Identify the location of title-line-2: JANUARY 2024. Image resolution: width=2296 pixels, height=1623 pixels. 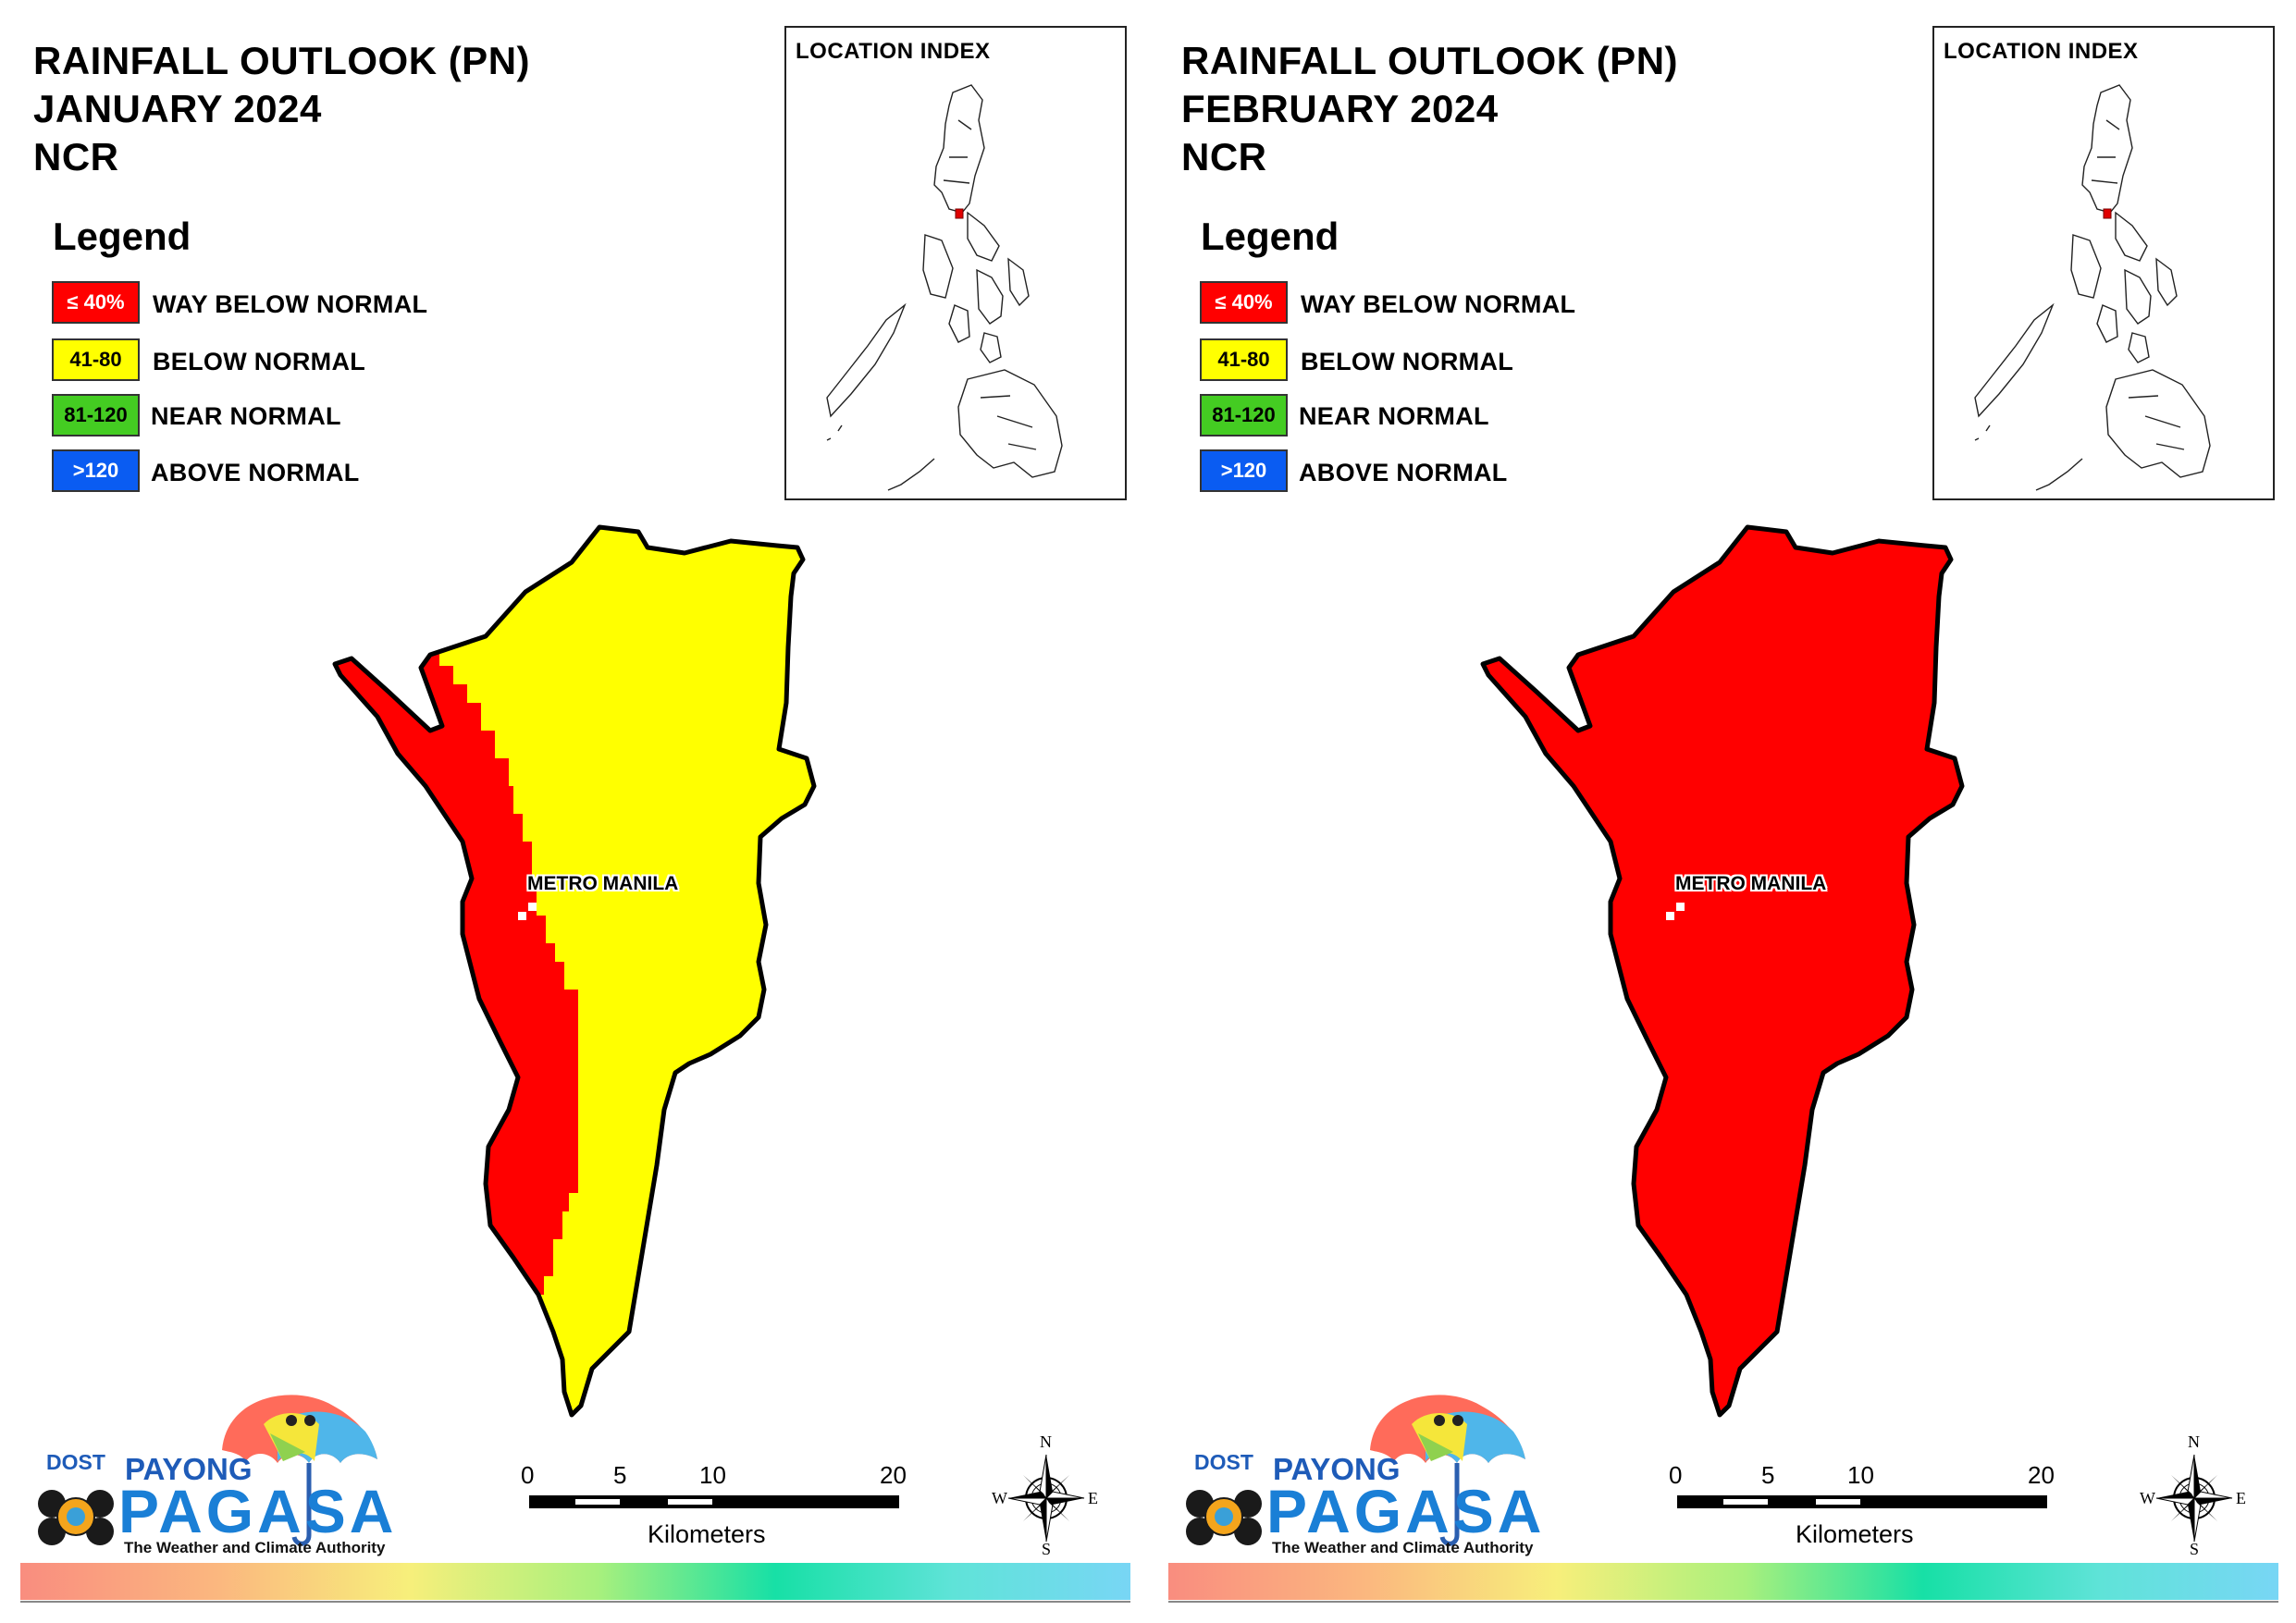
(177, 108).